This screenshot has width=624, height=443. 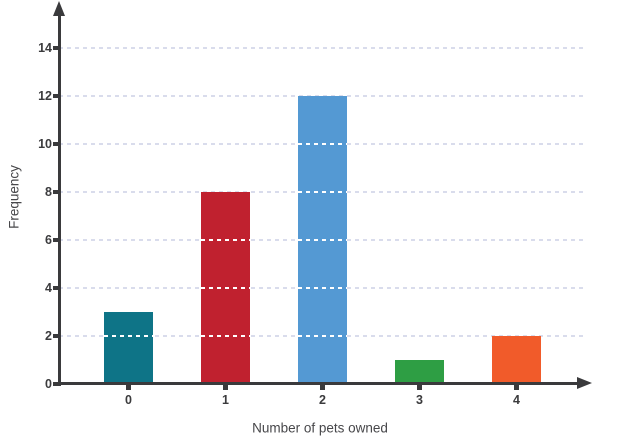 What do you see at coordinates (45, 96) in the screenshot?
I see `y-tick-label-12: 12` at bounding box center [45, 96].